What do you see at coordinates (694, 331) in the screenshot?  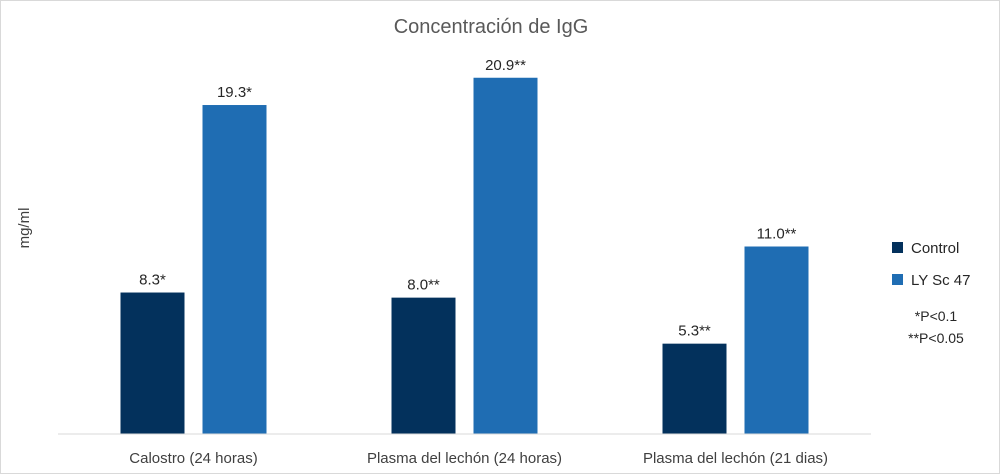 I see `data-label: 5.3**` at bounding box center [694, 331].